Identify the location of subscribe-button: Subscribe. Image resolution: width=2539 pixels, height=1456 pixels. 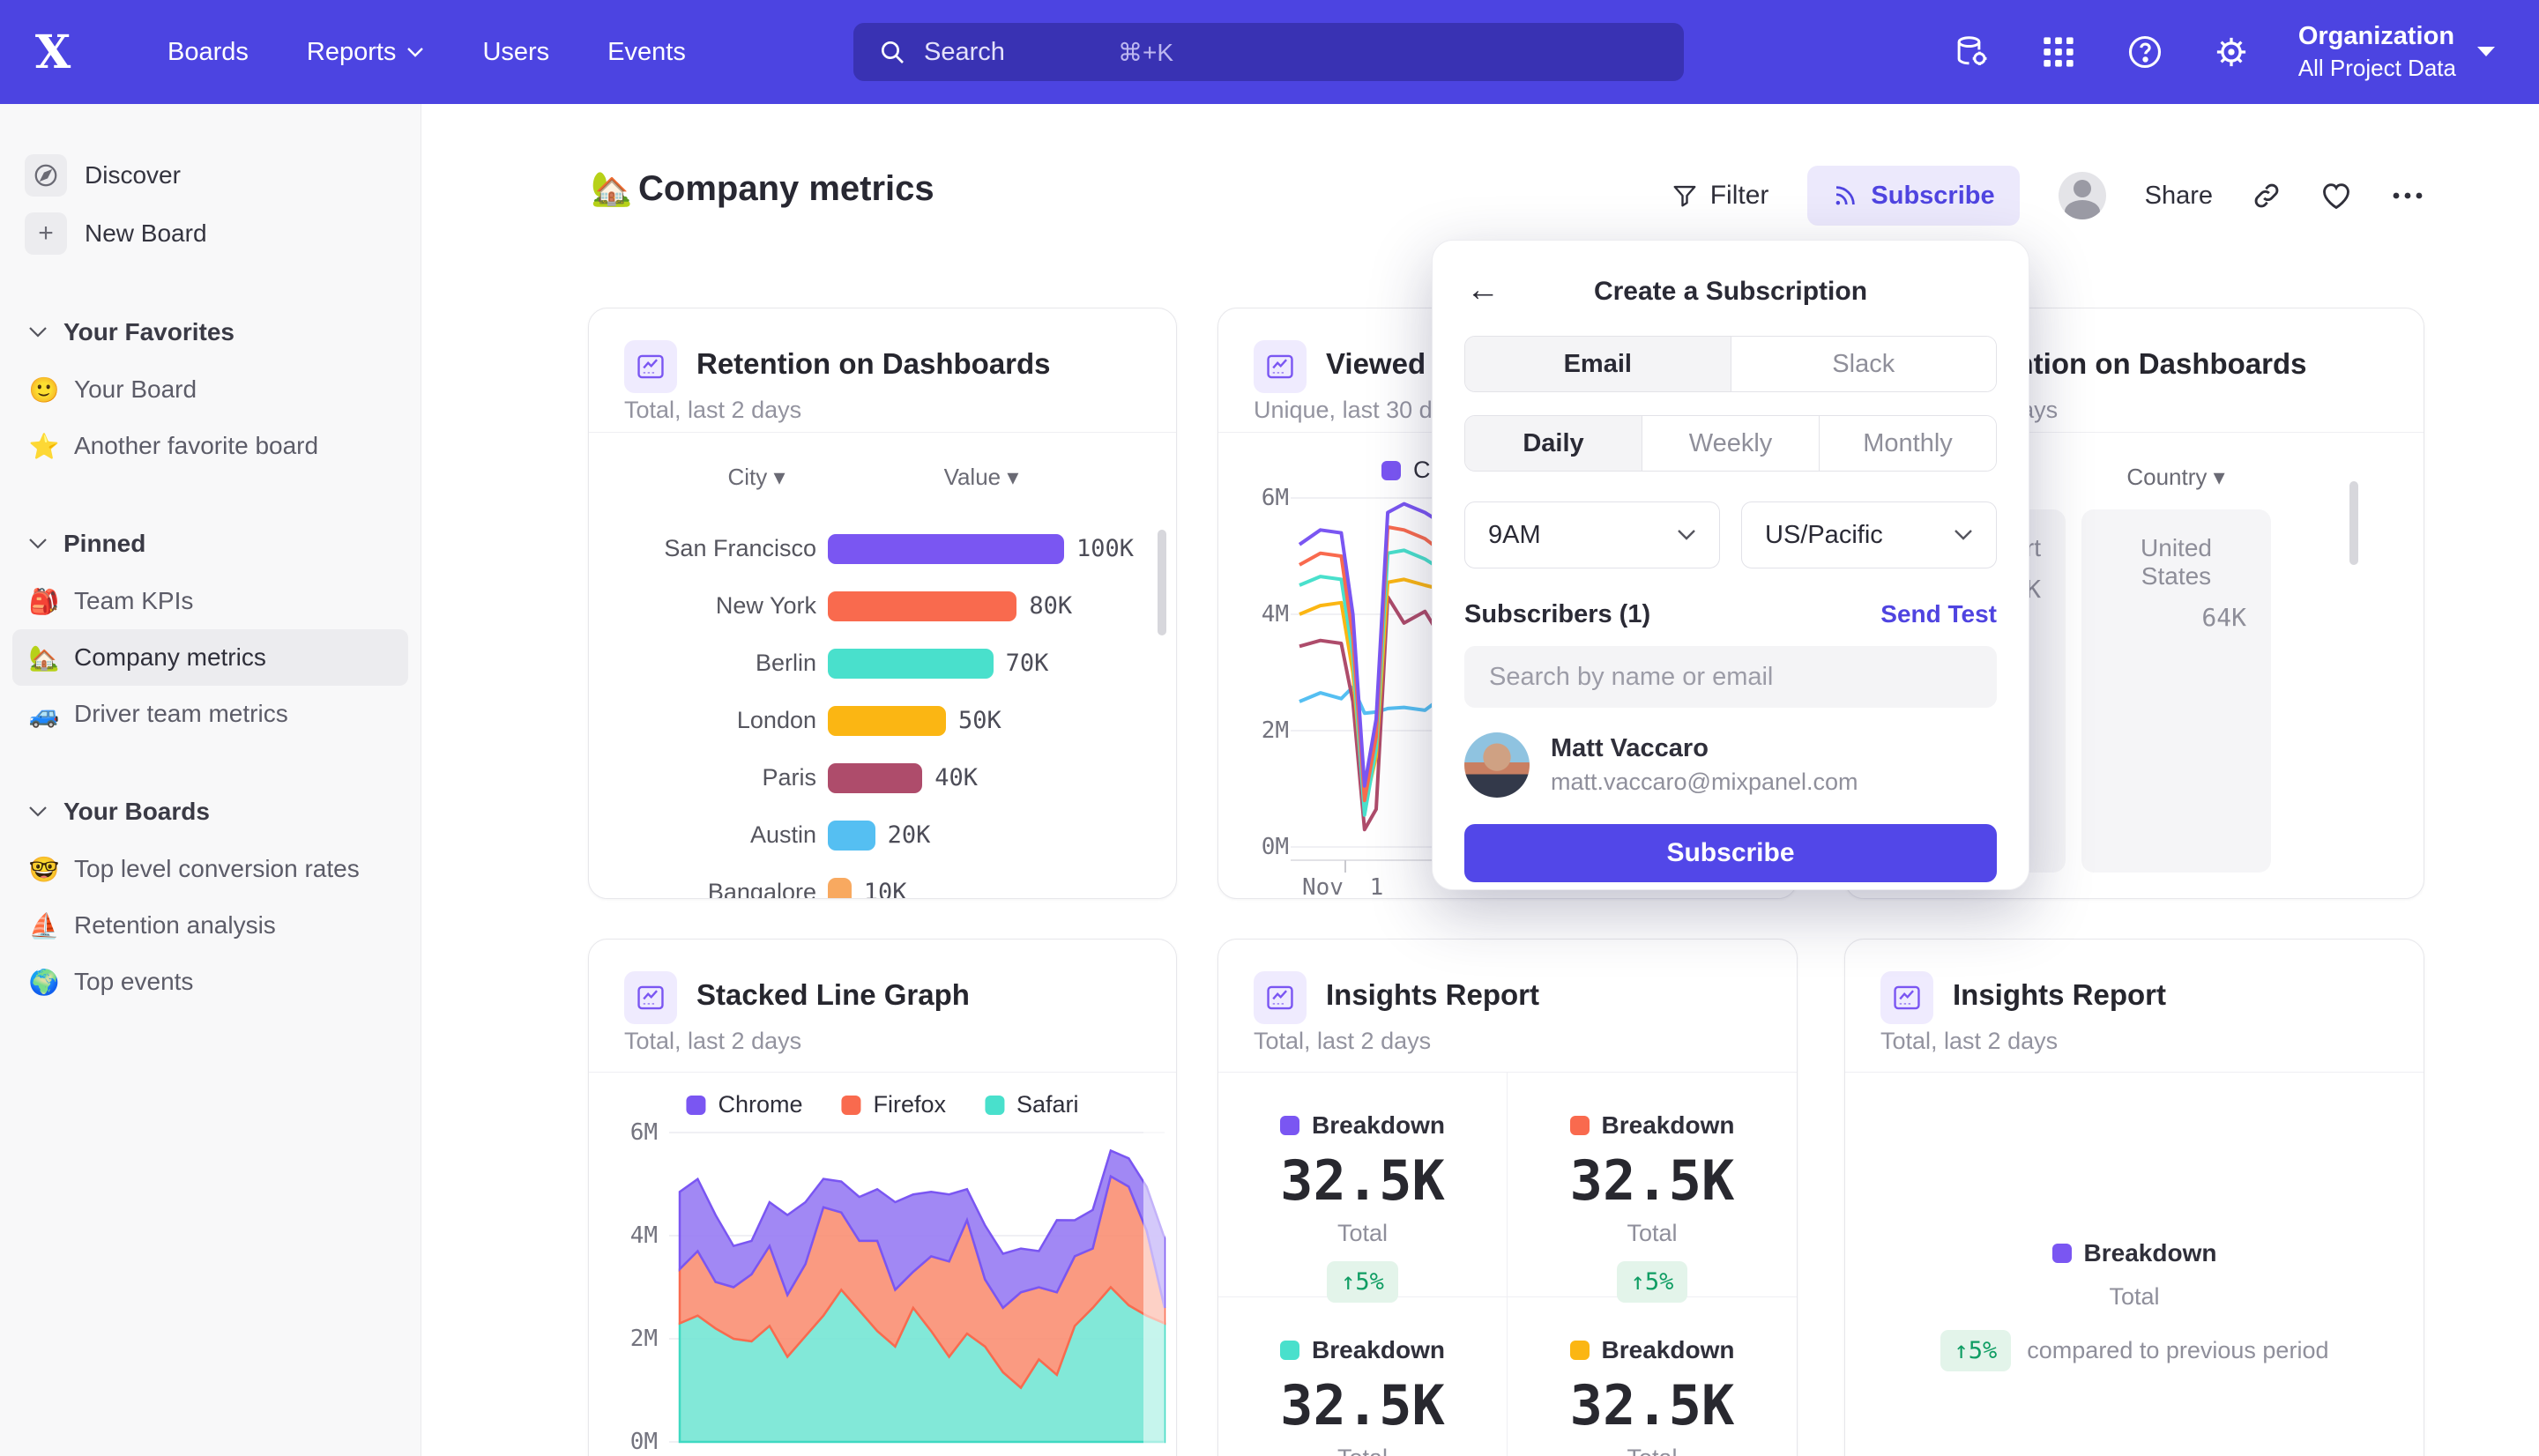
(1913, 196).